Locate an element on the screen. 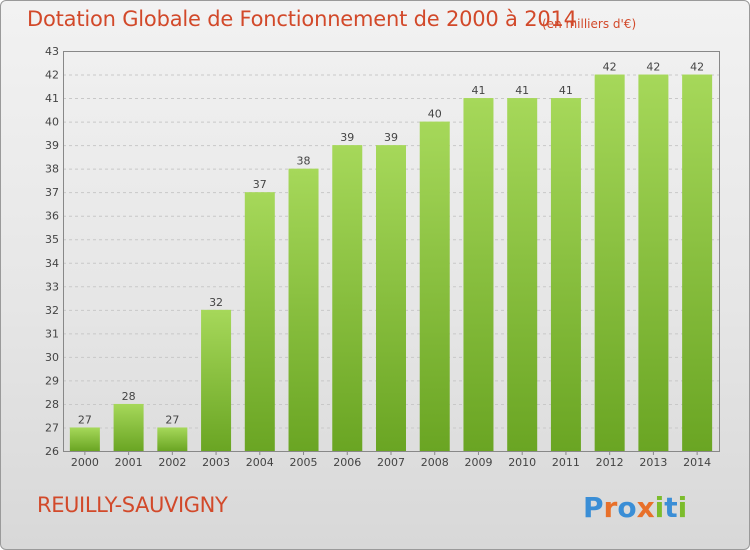 The height and width of the screenshot is (550, 750). y-tick-label: 34 is located at coordinates (52, 263).